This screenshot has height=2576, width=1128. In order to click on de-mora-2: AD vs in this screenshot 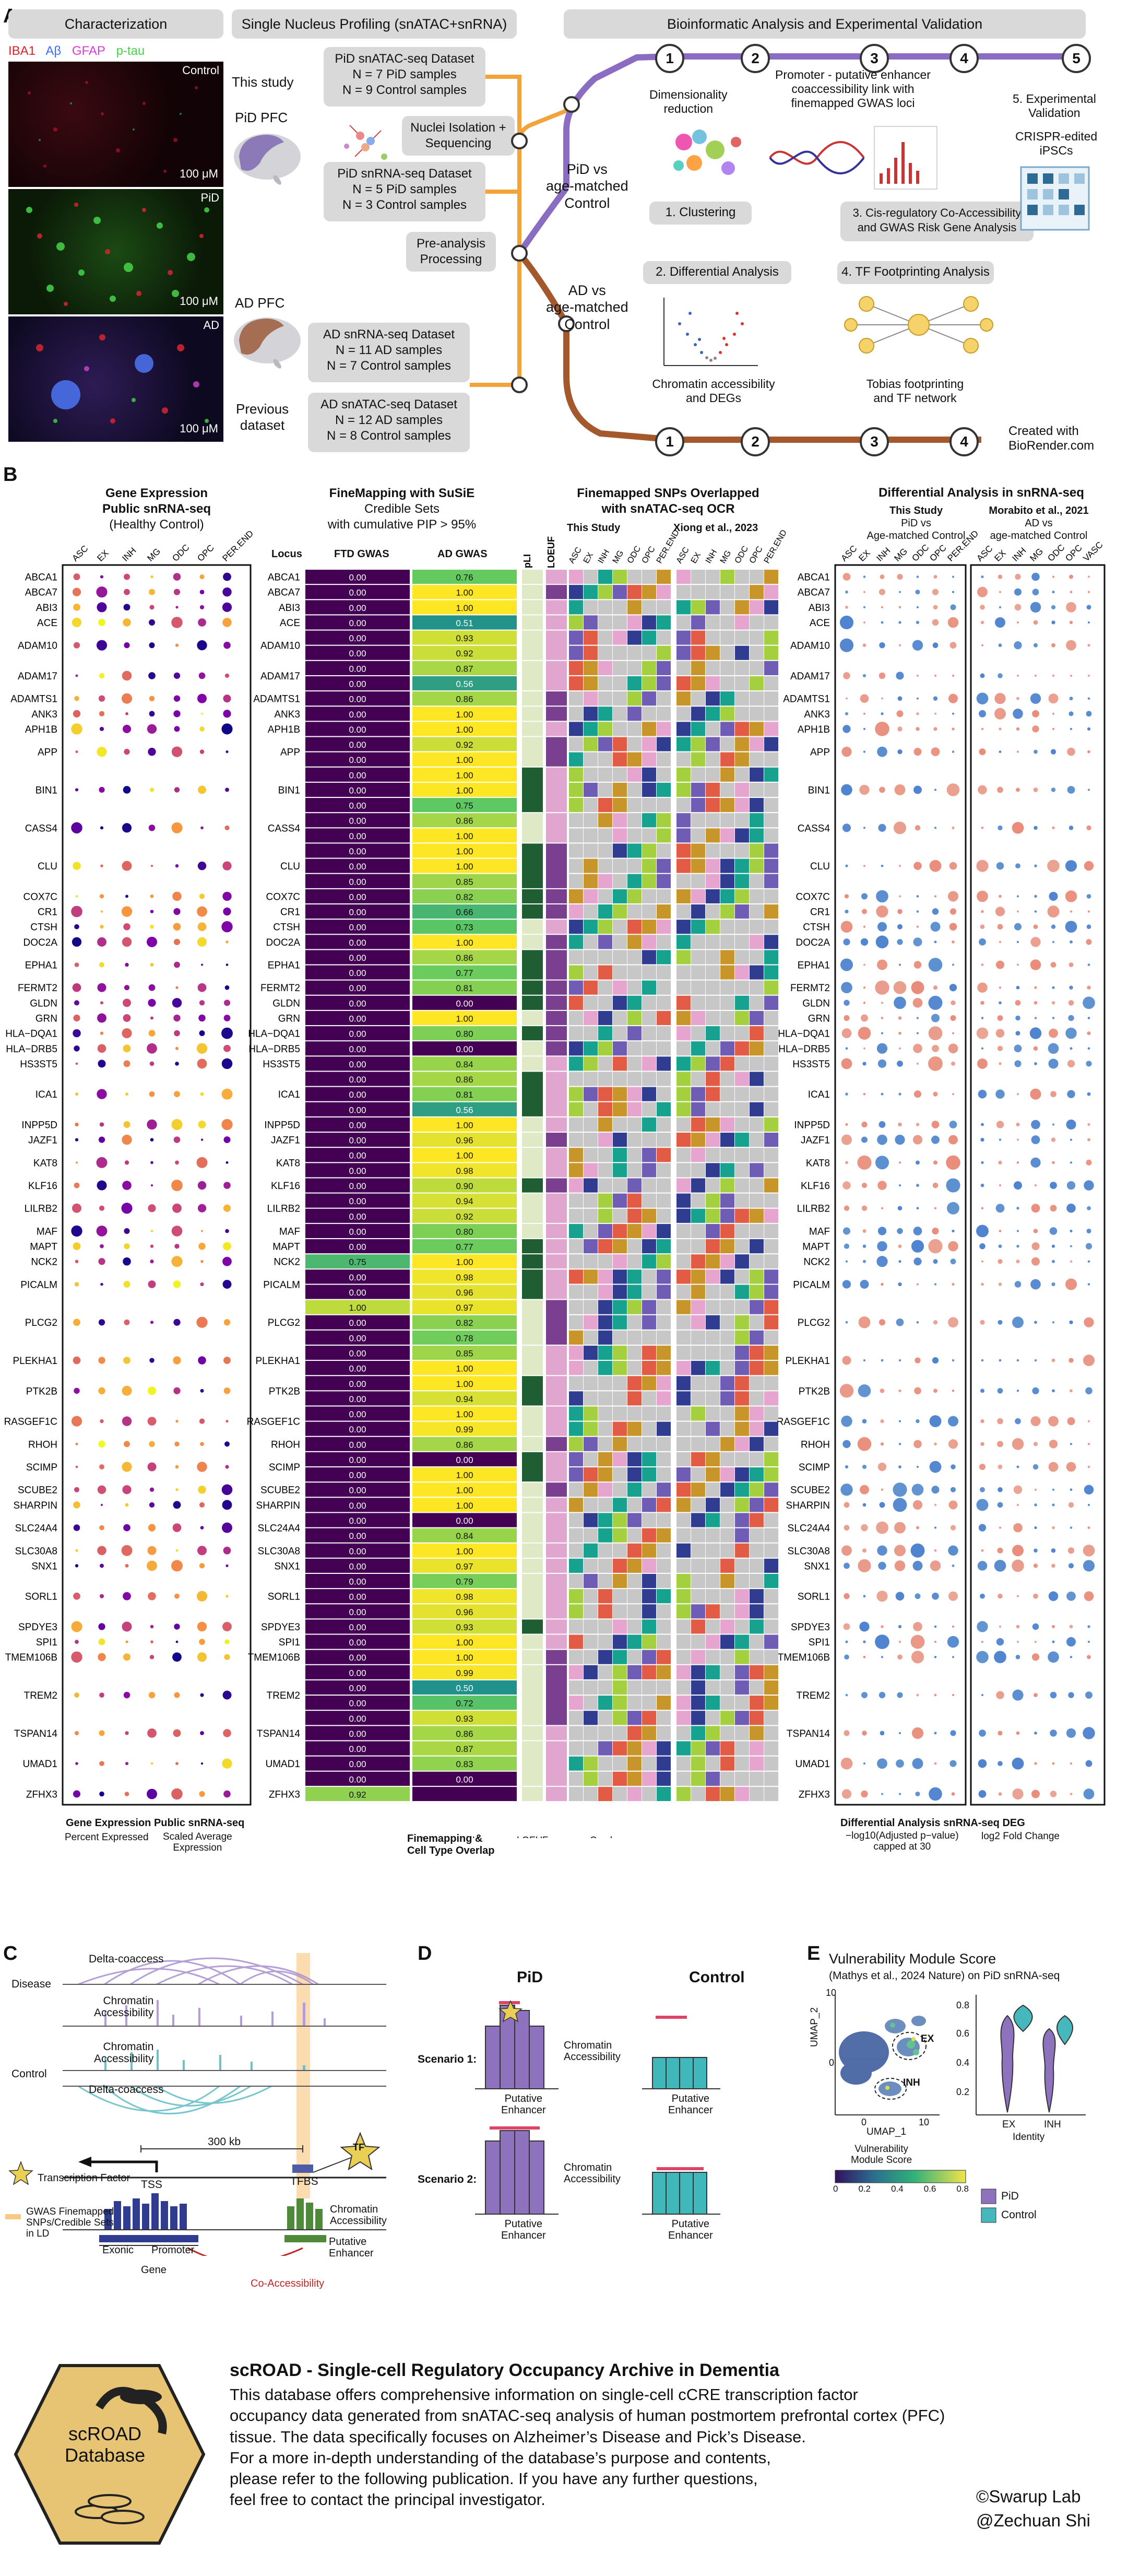, I will do `click(1039, 523)`.